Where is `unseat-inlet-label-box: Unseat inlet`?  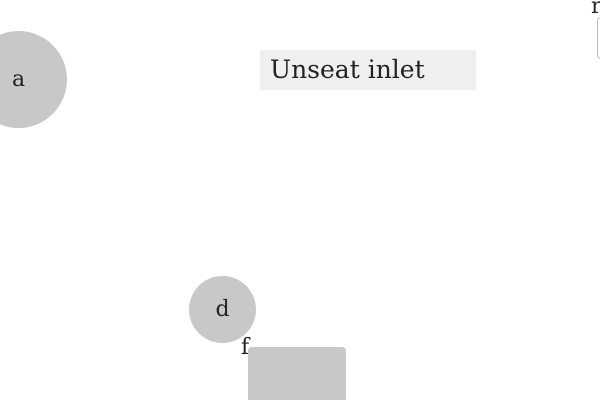
unseat-inlet-label-box: Unseat inlet is located at coordinates (368, 70).